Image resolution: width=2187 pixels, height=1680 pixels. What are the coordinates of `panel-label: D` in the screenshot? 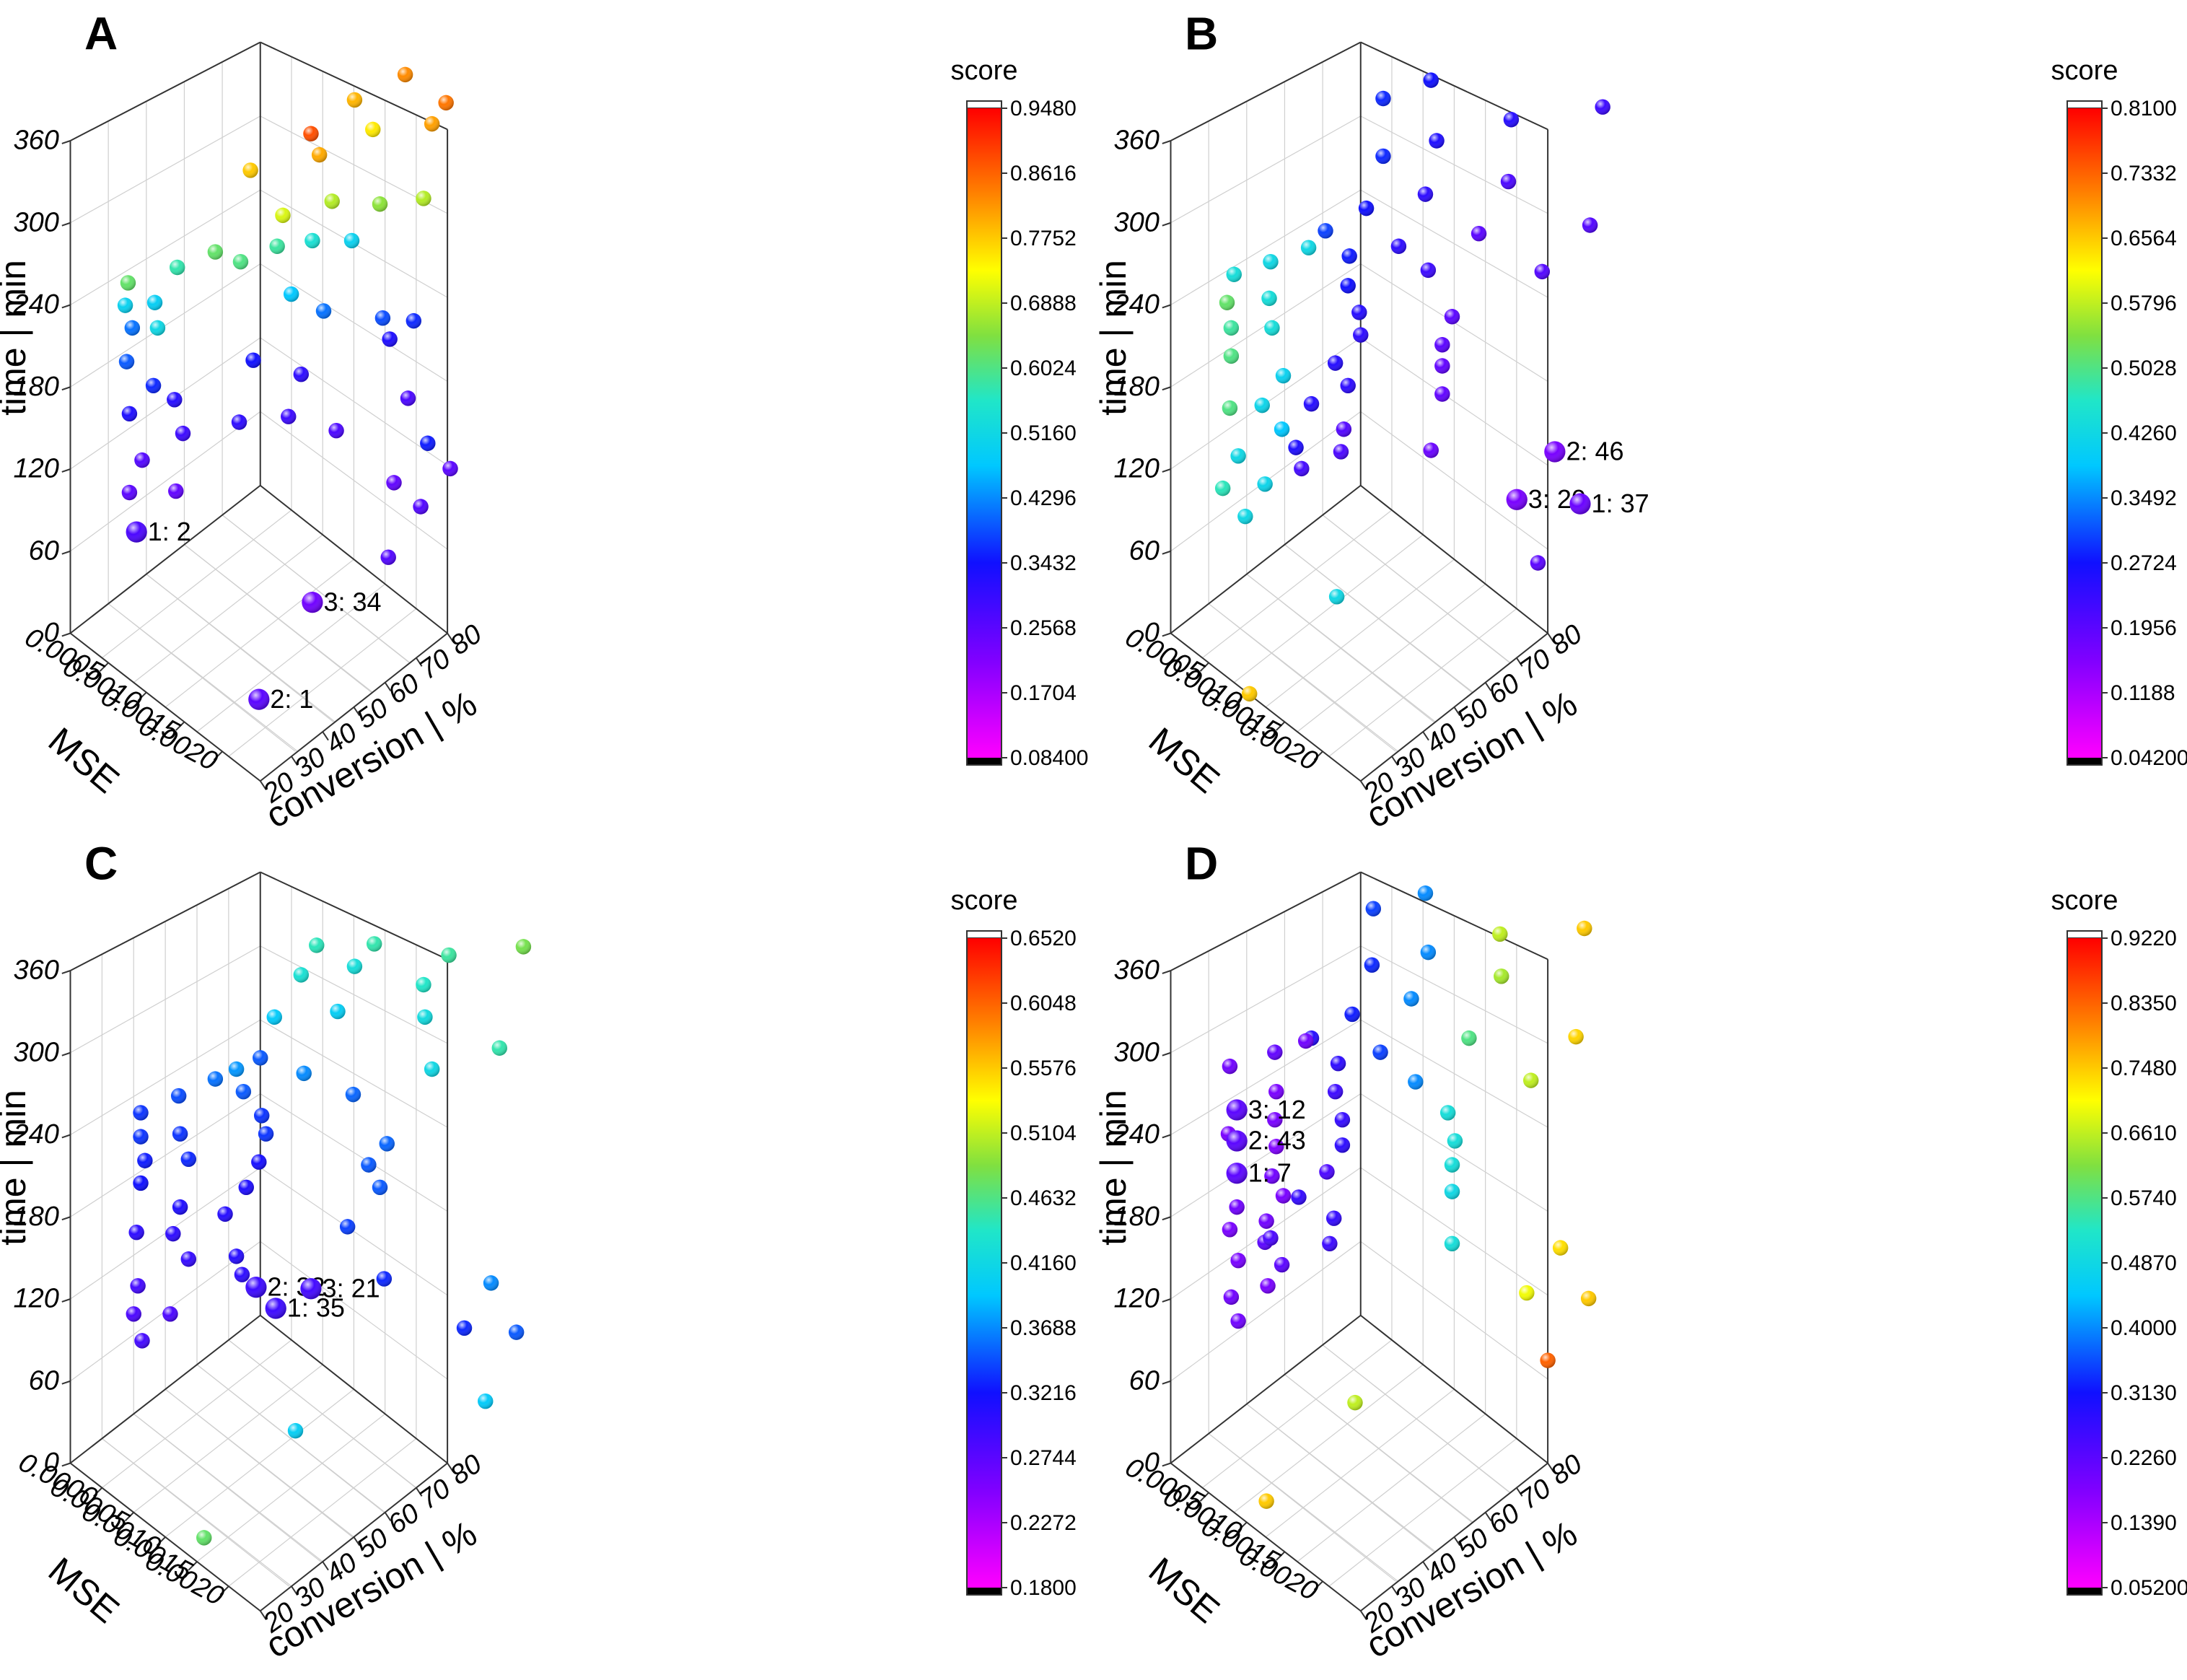 It's located at (1201, 863).